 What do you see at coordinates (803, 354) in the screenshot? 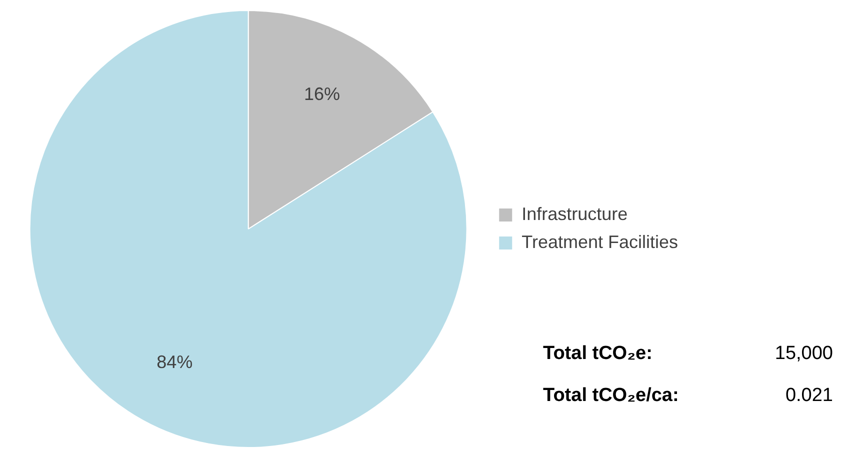
I see `text: 15,000` at bounding box center [803, 354].